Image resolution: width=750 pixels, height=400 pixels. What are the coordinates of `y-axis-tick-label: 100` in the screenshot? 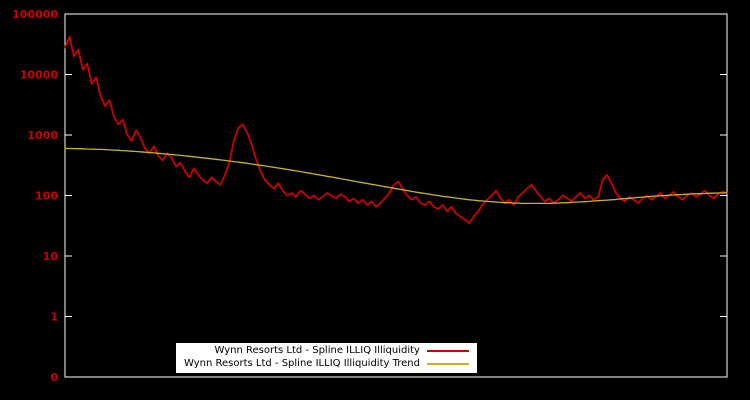 It's located at (46, 196).